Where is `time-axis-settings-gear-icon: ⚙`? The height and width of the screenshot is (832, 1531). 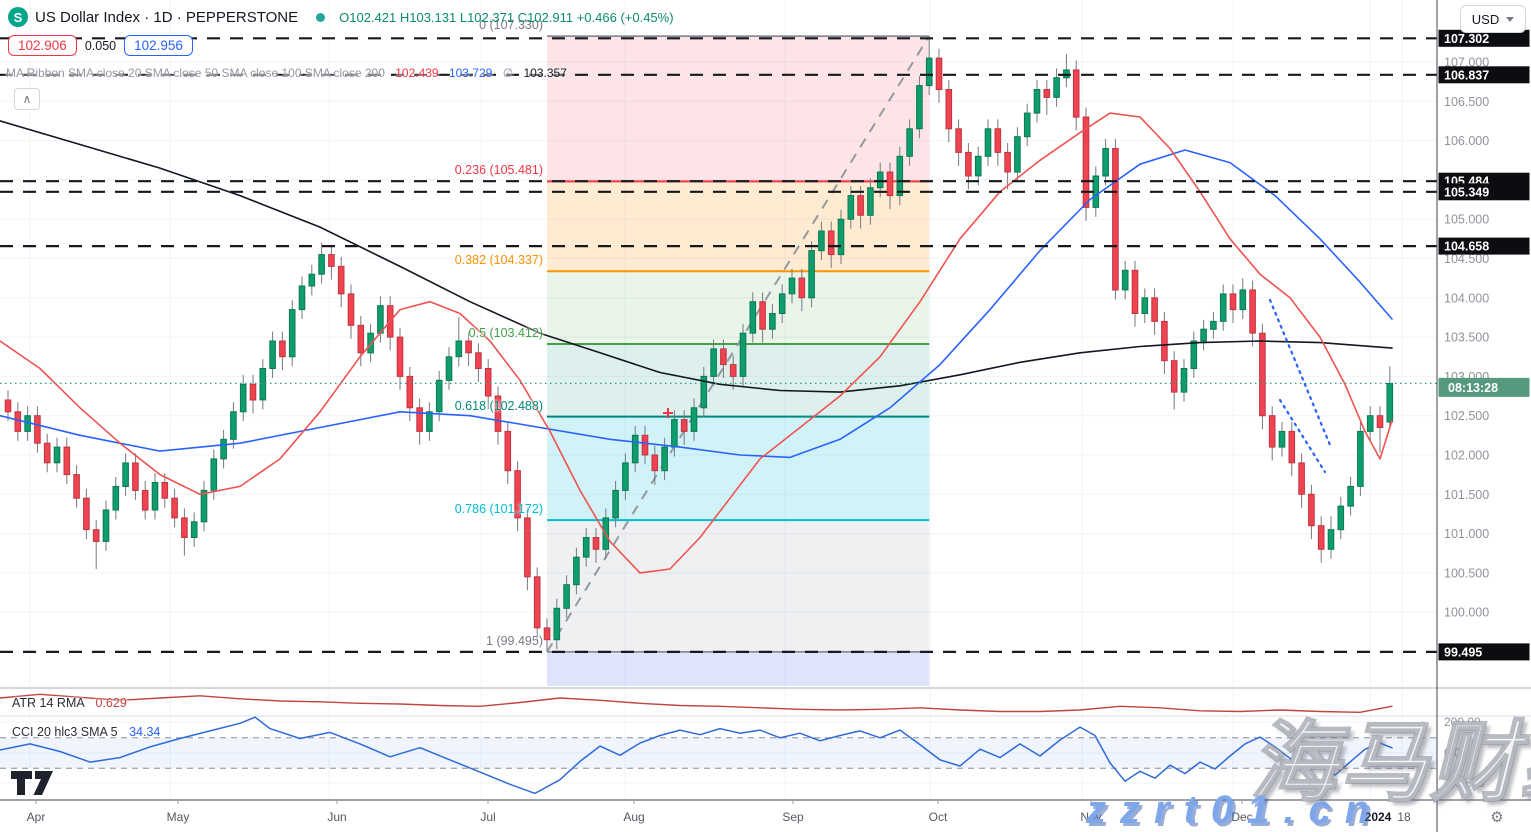 time-axis-settings-gear-icon: ⚙ is located at coordinates (1496, 817).